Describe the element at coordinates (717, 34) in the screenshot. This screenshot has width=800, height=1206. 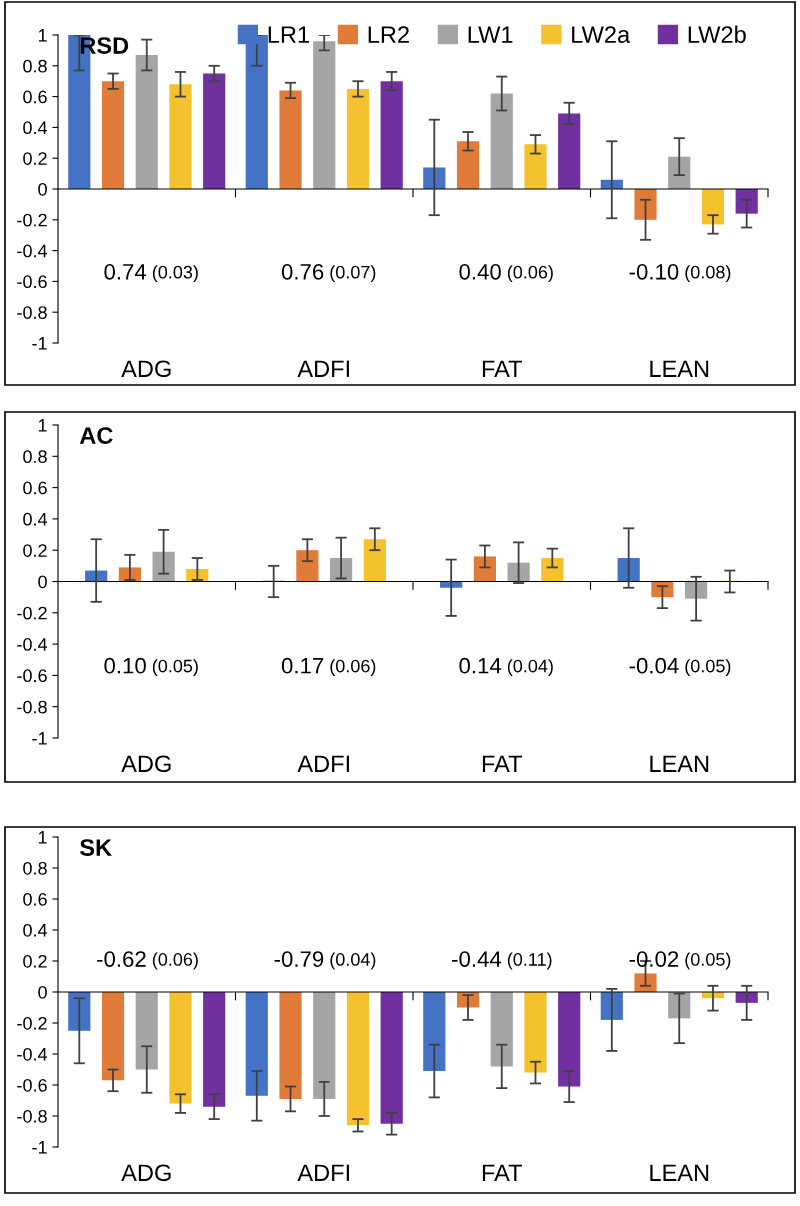
I see `legend-label: LW2b` at that location.